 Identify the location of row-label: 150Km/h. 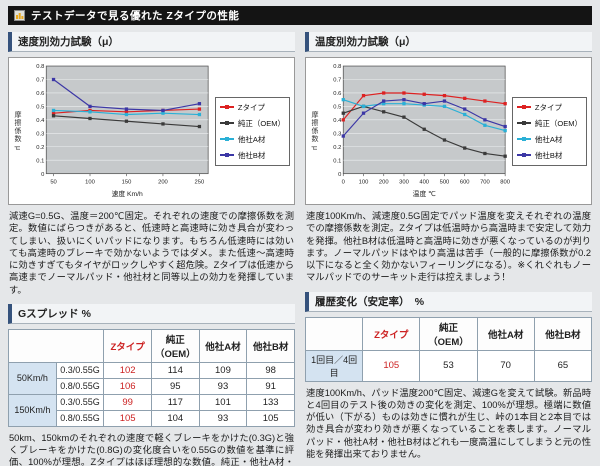
(32, 410).